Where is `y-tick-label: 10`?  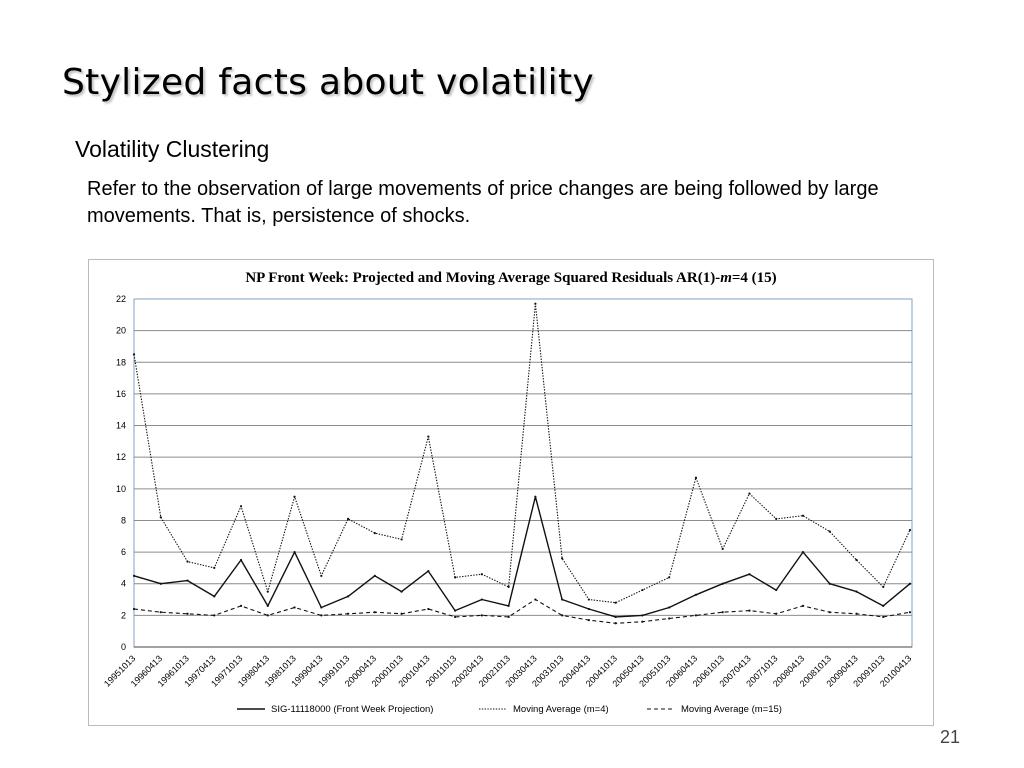 y-tick-label: 10 is located at coordinates (121, 489).